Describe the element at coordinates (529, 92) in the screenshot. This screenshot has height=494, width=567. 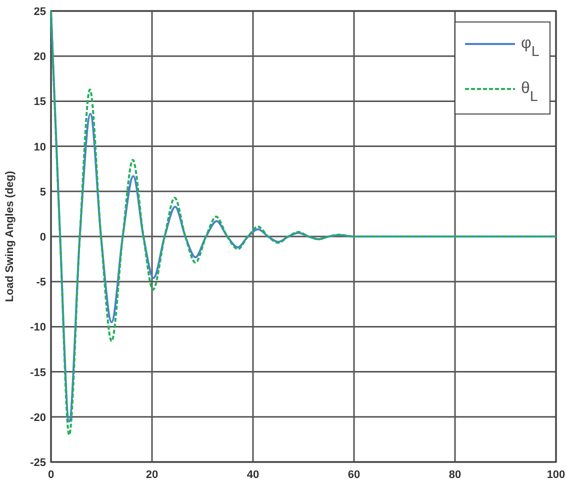
I see `legend-label: θ$_{L}$` at that location.